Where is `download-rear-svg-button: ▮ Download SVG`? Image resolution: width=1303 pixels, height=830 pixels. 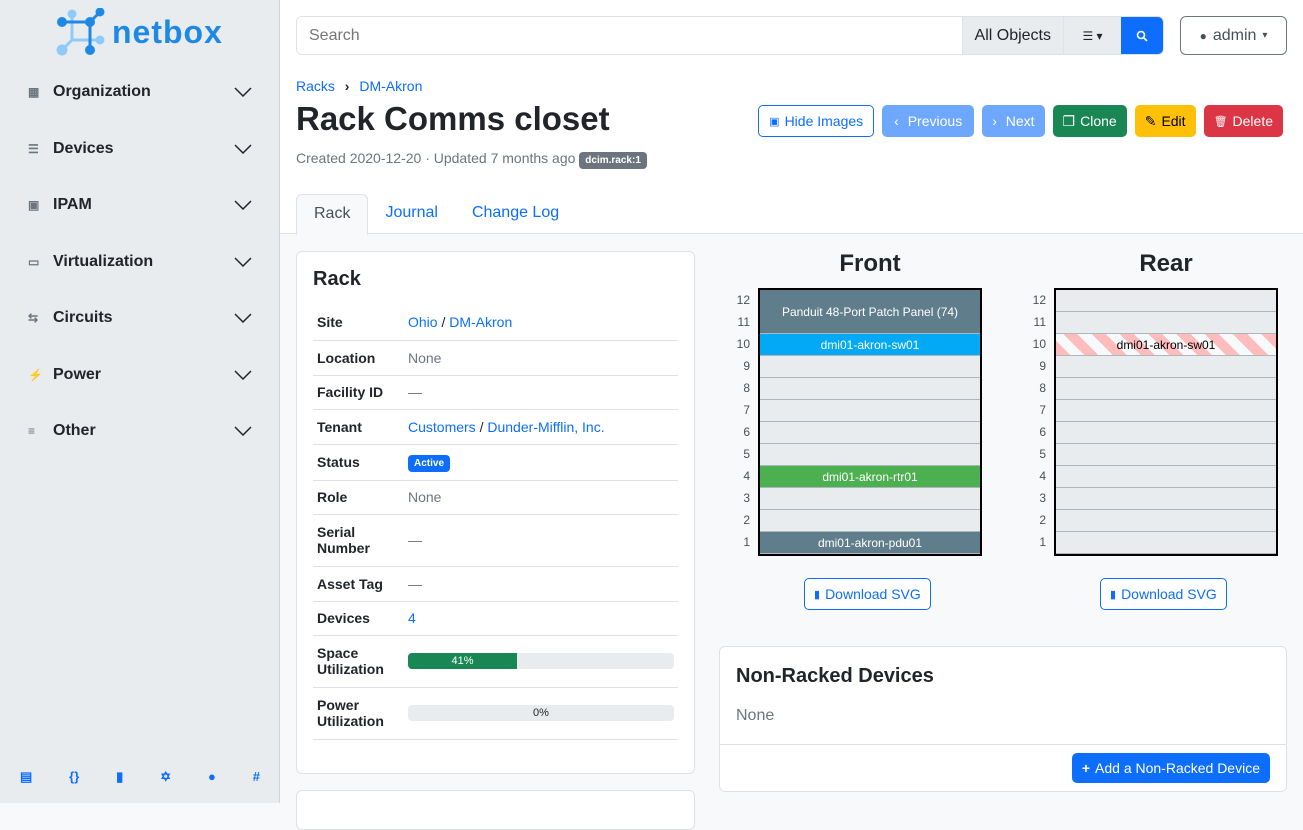
download-rear-svg-button: ▮ Download SVG is located at coordinates (1163, 594).